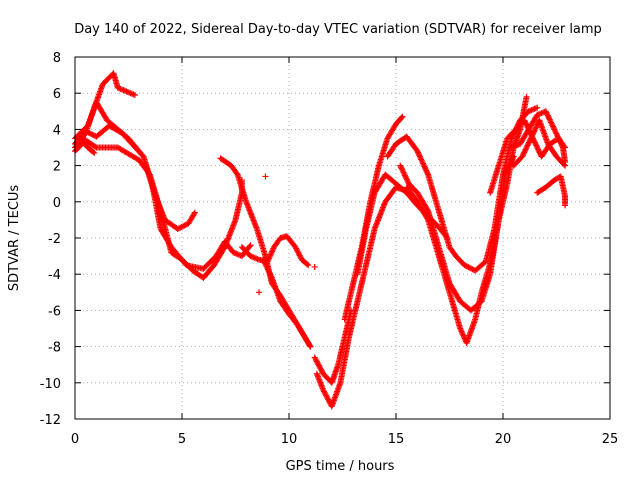  What do you see at coordinates (57, 203) in the screenshot?
I see `y-tick-label: 0` at bounding box center [57, 203].